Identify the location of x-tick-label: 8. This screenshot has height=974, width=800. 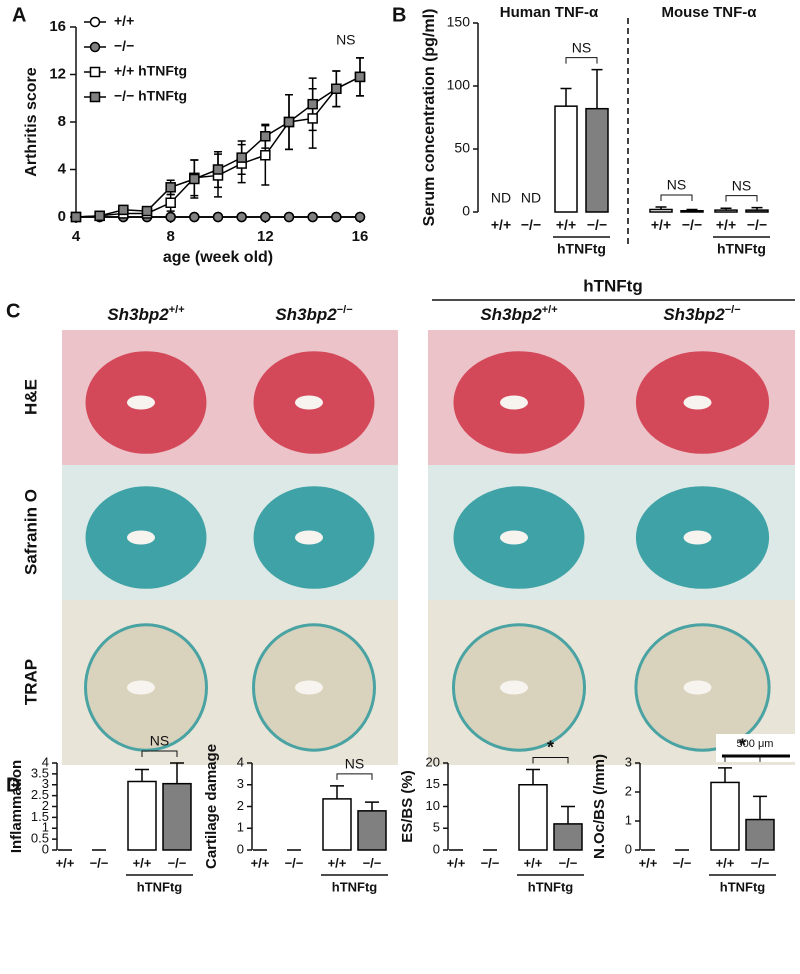
(170, 236).